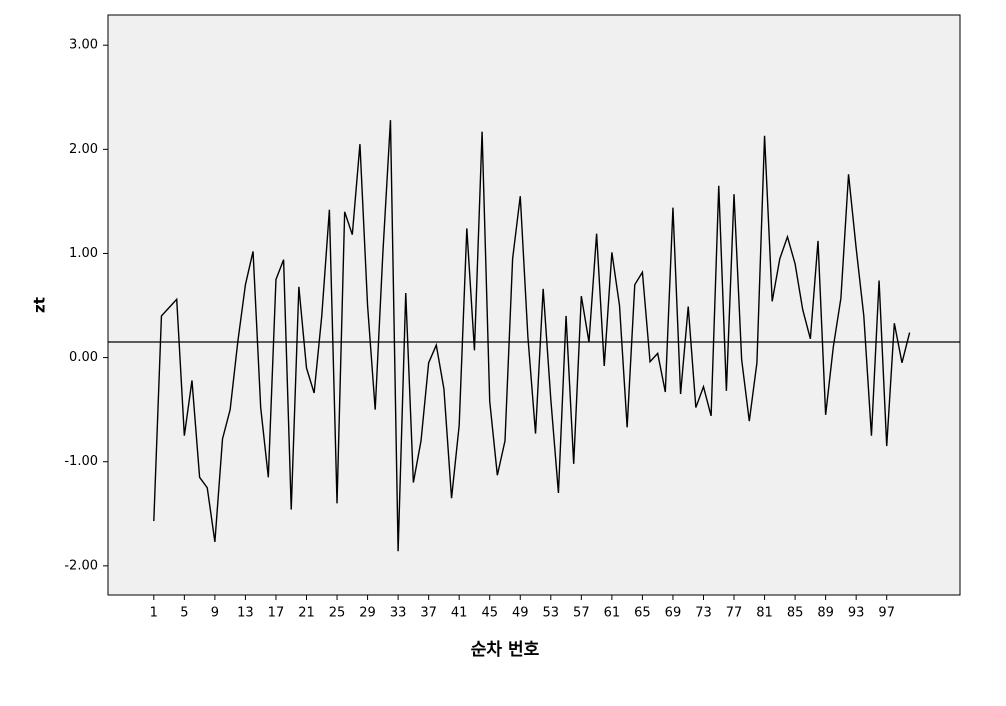 The height and width of the screenshot is (706, 1006). I want to click on x-tick-label: 49, so click(520, 613).